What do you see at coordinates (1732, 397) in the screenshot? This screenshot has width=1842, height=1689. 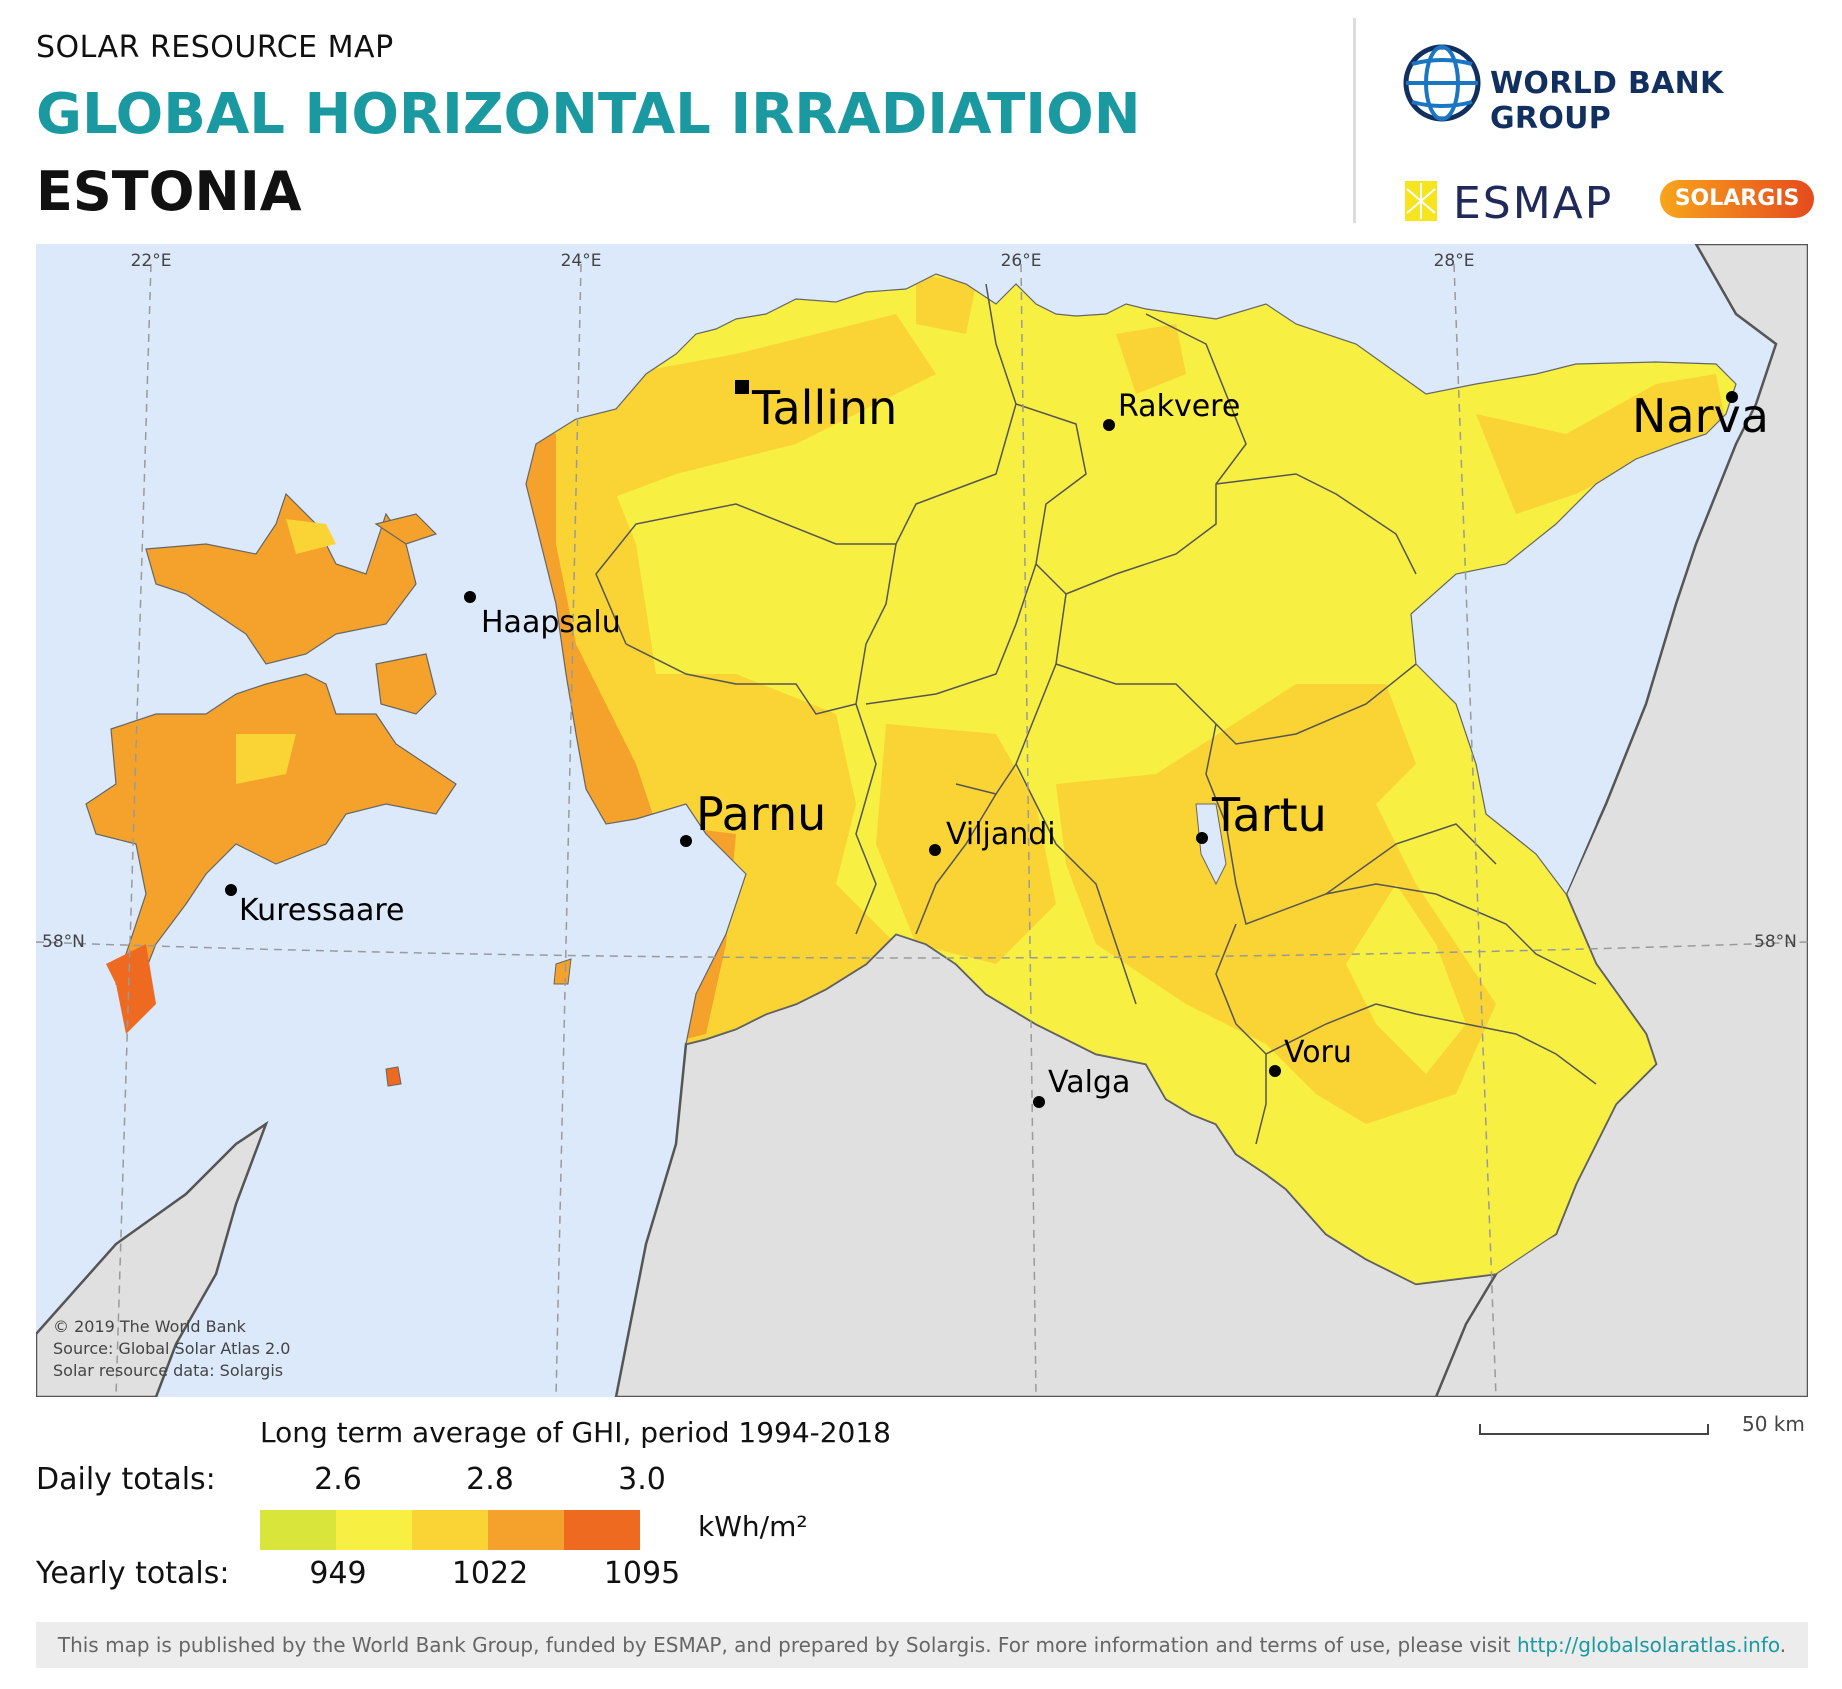 I see `narva-marker` at bounding box center [1732, 397].